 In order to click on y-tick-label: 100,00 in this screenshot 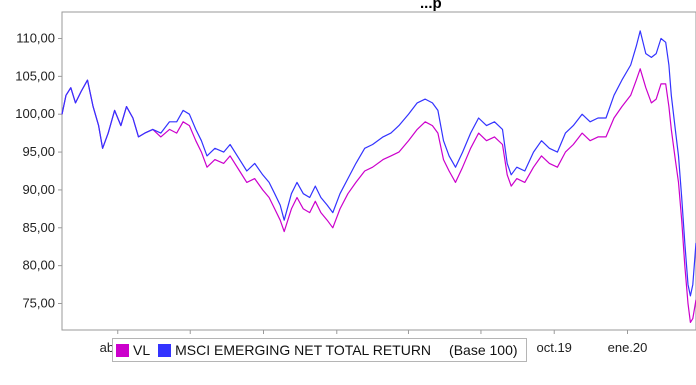, I will do `click(35, 113)`.